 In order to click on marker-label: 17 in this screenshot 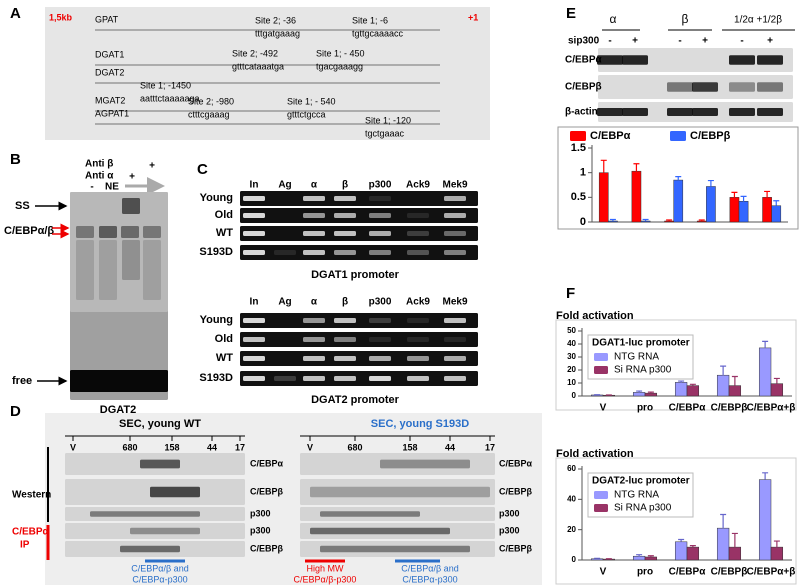, I will do `click(490, 447)`.